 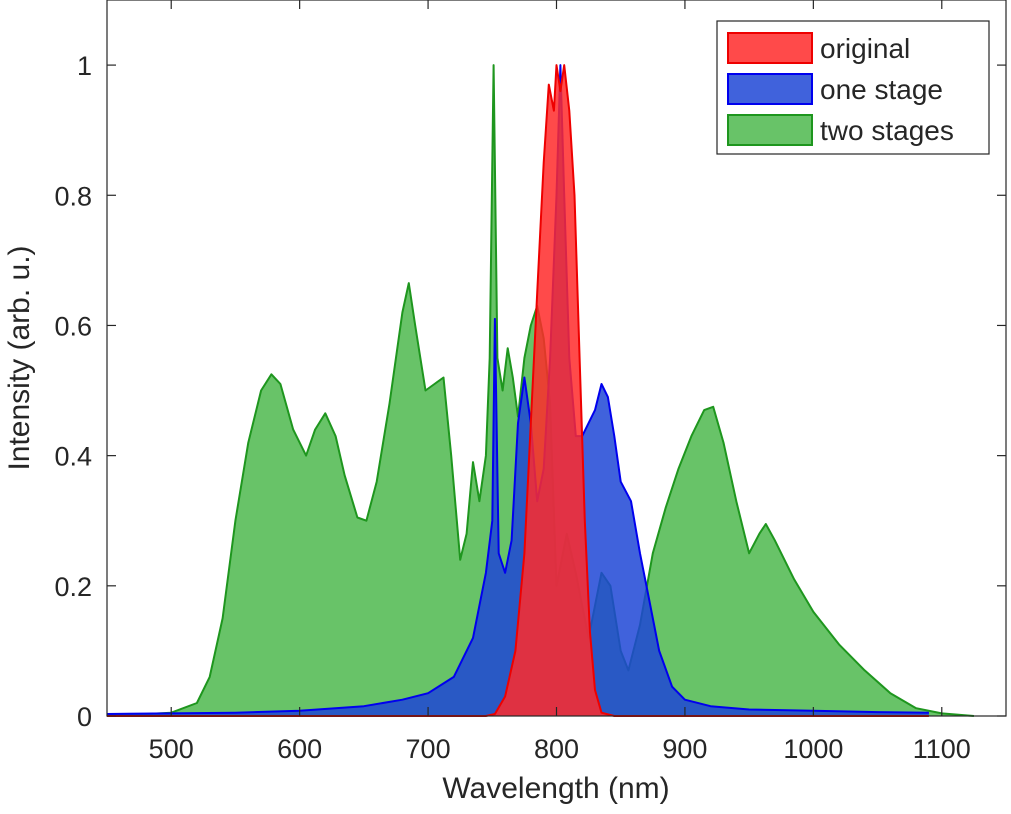 What do you see at coordinates (887, 130) in the screenshot?
I see `legend-label: two stages` at bounding box center [887, 130].